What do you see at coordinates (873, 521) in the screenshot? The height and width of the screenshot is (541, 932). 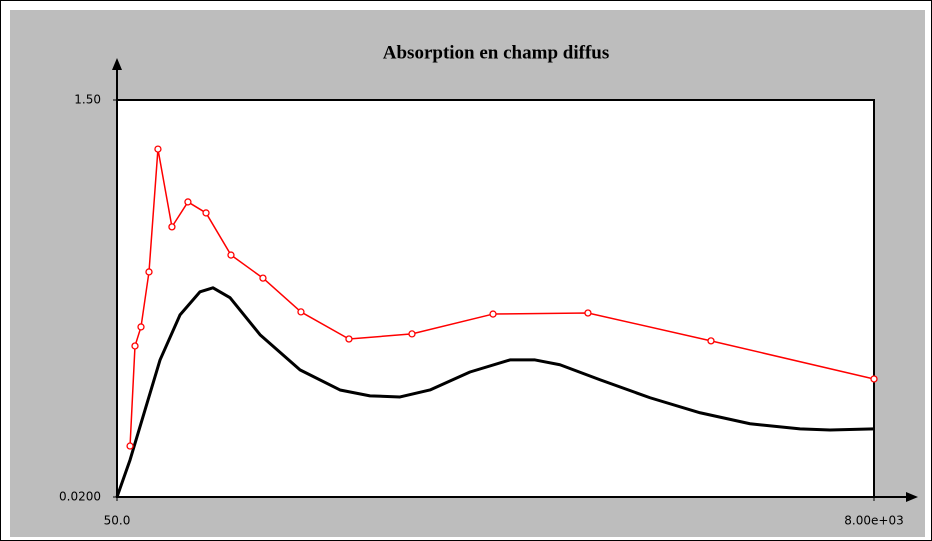 I see `x-tick-label: 8.00e+03` at bounding box center [873, 521].